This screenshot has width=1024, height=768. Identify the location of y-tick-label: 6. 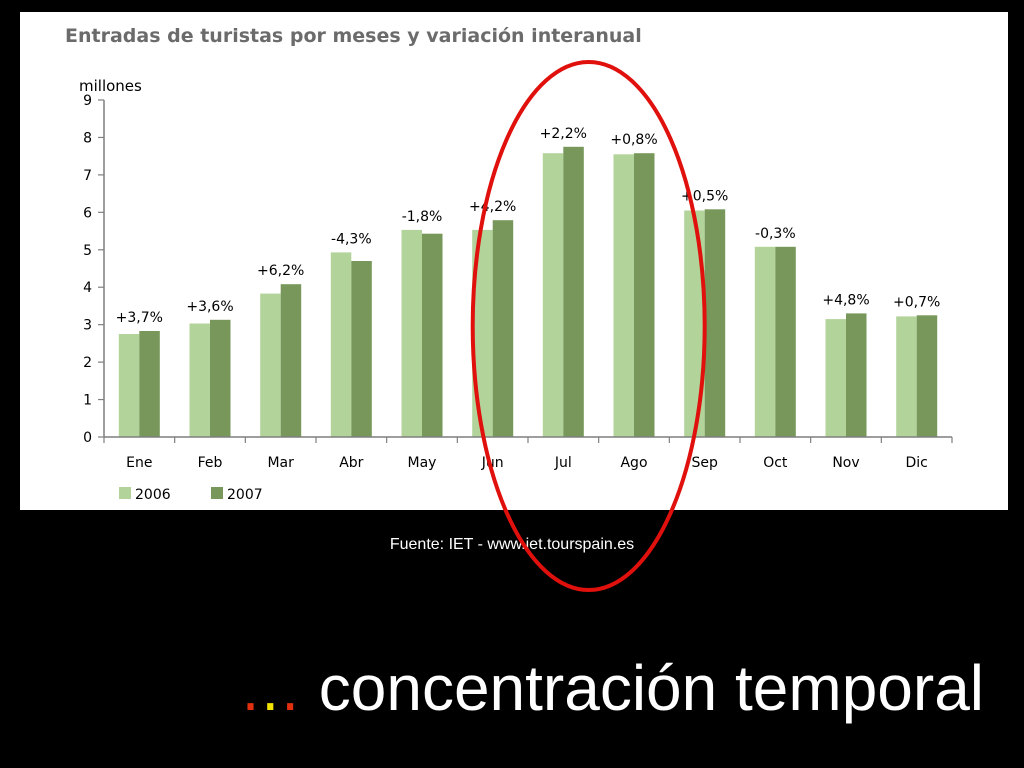
(87, 213).